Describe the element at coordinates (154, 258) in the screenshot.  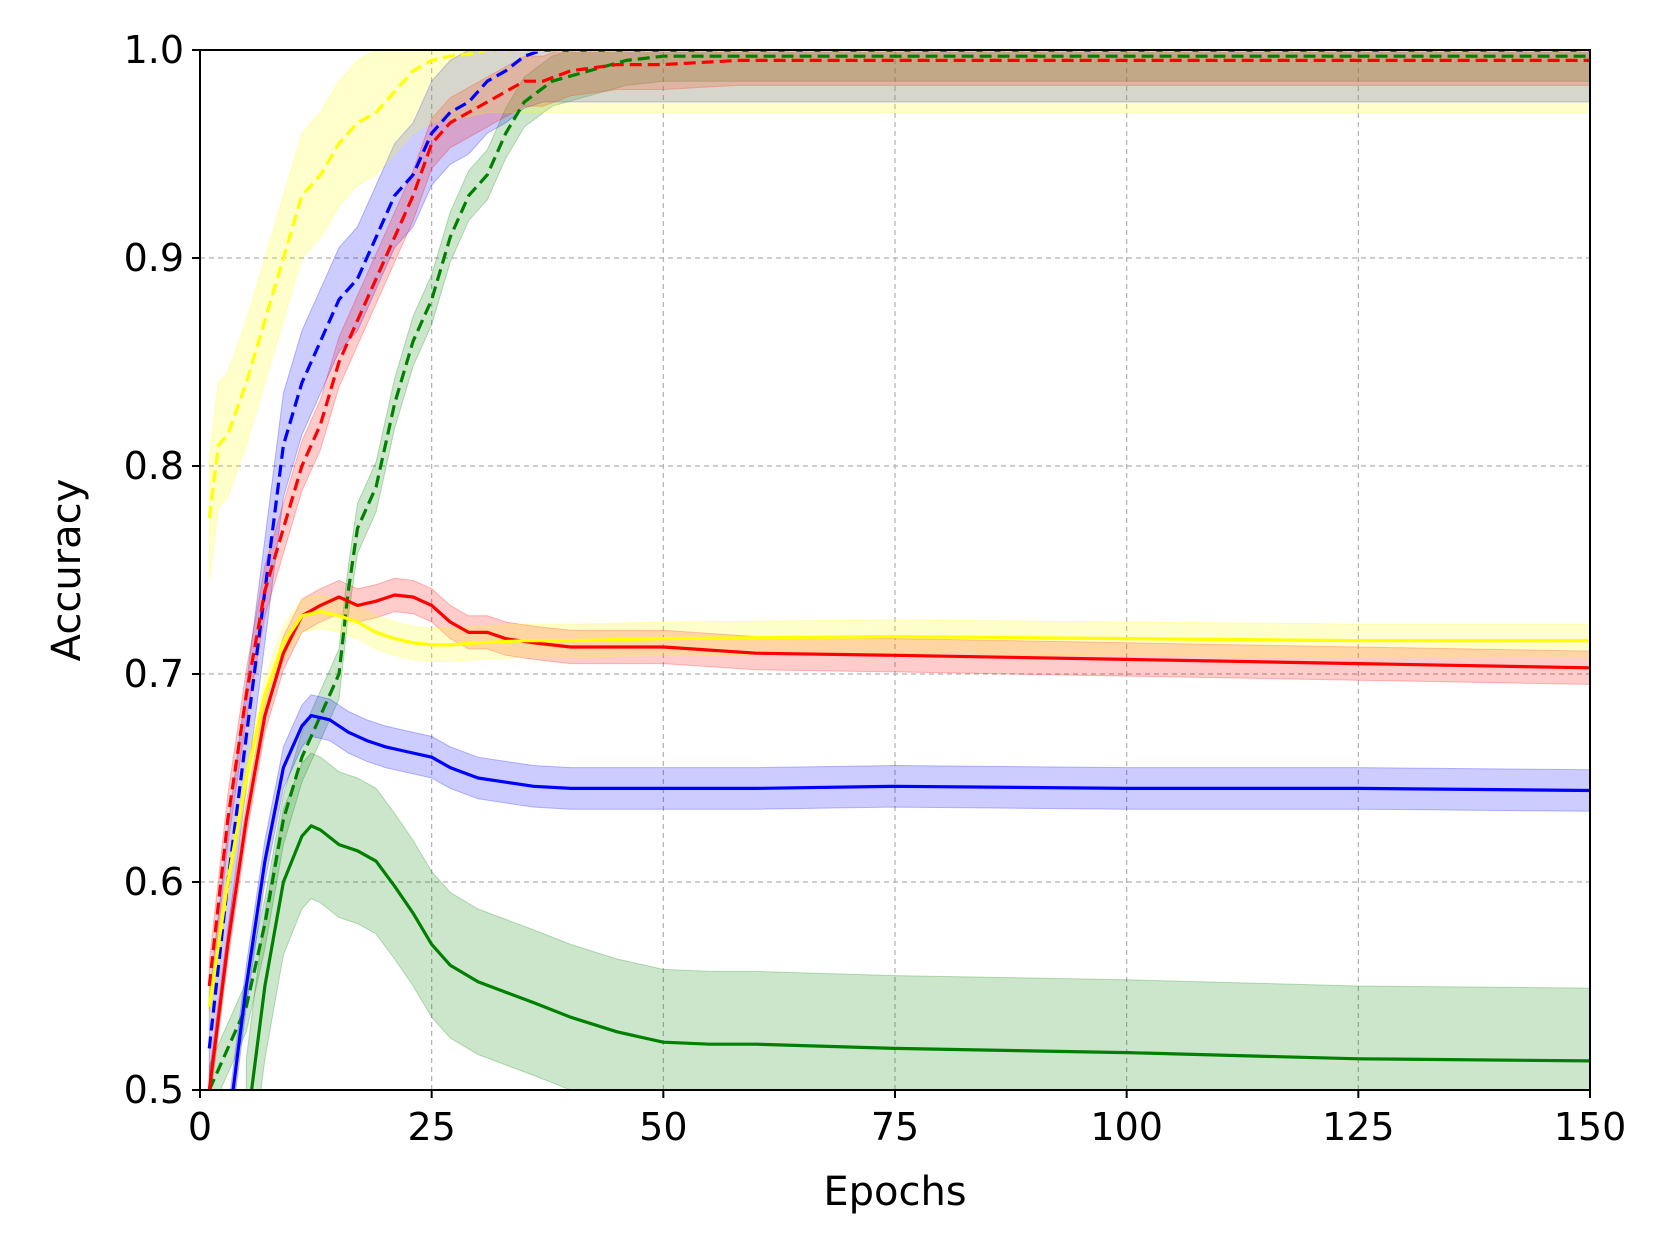
I see `y-tick-label: 0.9` at that location.